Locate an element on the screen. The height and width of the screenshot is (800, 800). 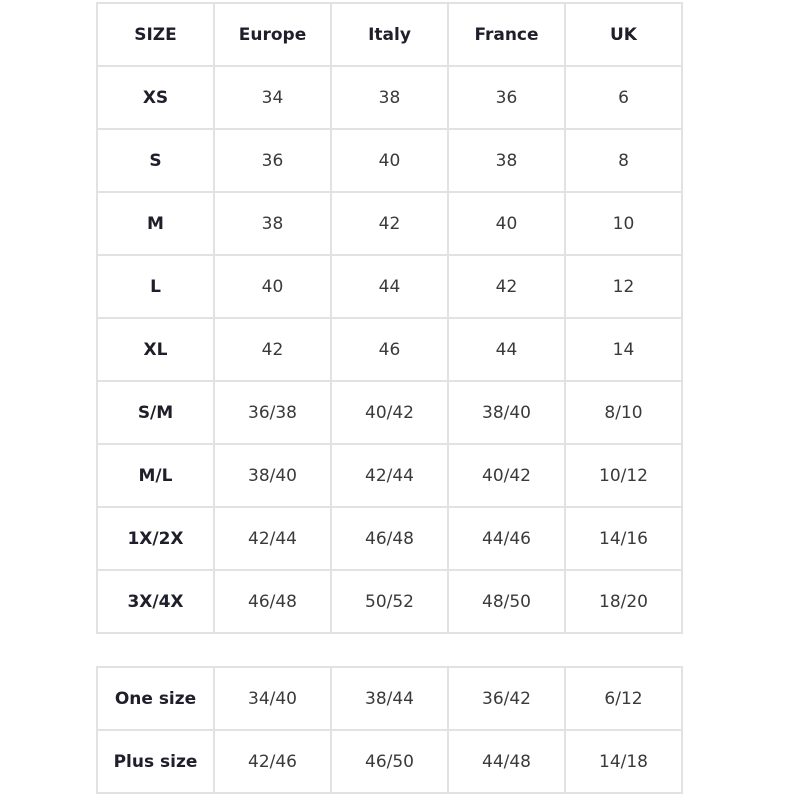
size-label-cell: Plus size is located at coordinates (155, 761).